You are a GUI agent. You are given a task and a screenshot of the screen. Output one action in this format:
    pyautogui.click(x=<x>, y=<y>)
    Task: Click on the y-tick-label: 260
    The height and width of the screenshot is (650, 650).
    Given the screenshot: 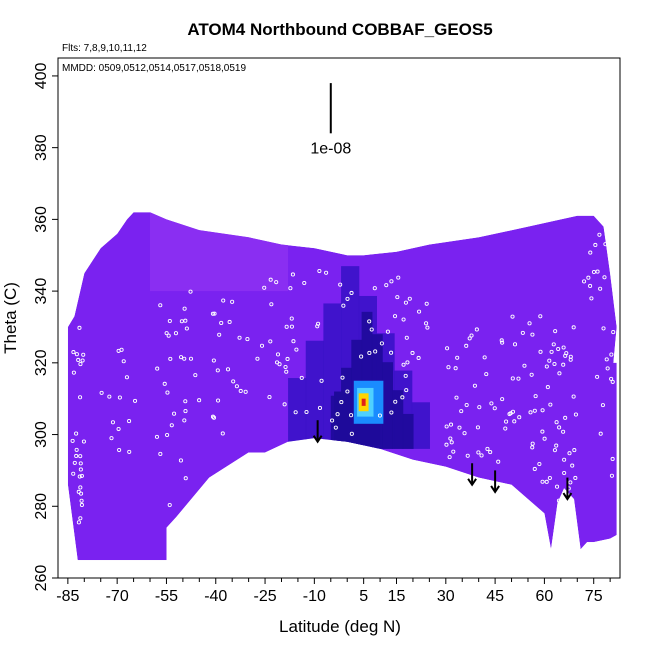 What is the action you would take?
    pyautogui.click(x=41, y=578)
    